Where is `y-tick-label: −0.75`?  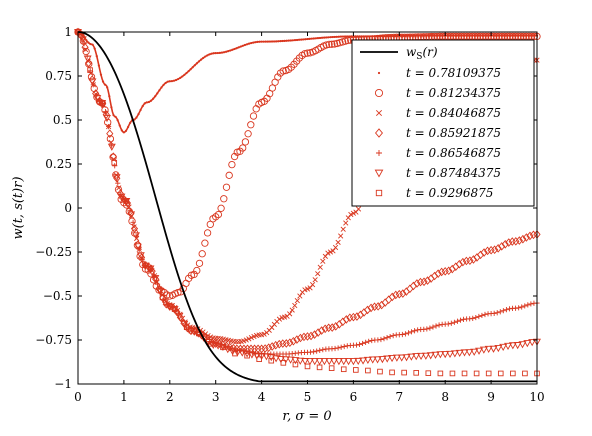
y-tick-label: −0.75 is located at coordinates (53, 340).